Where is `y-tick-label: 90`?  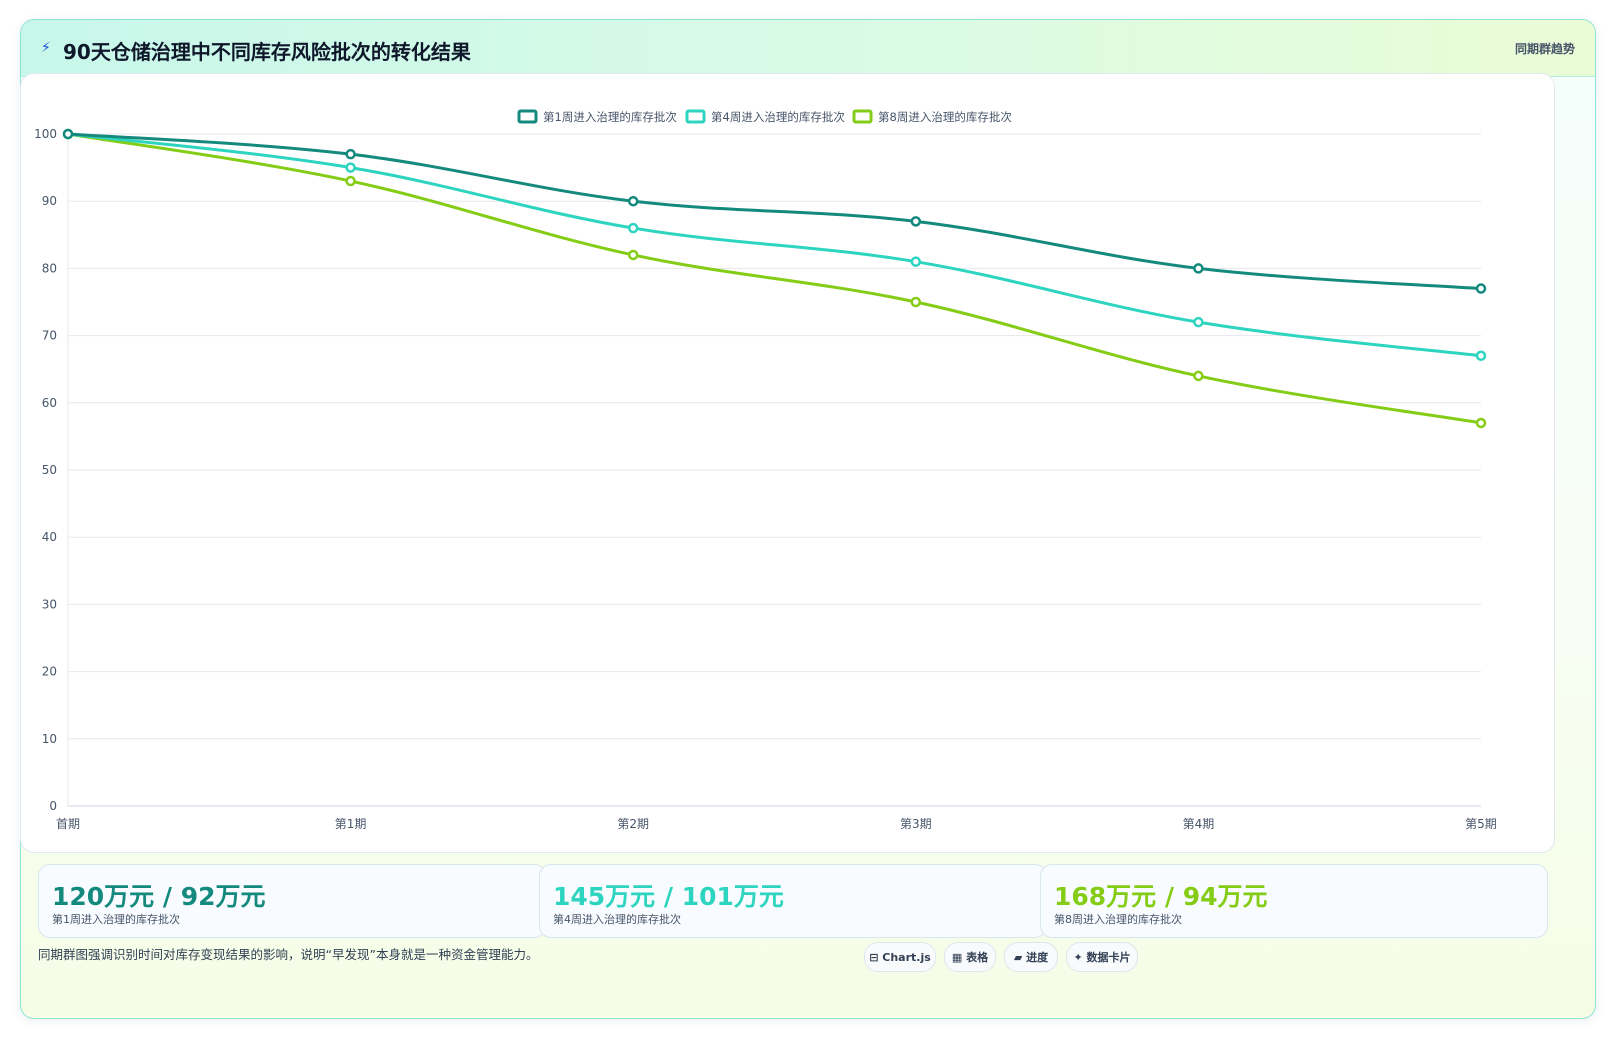 y-tick-label: 90 is located at coordinates (49, 201).